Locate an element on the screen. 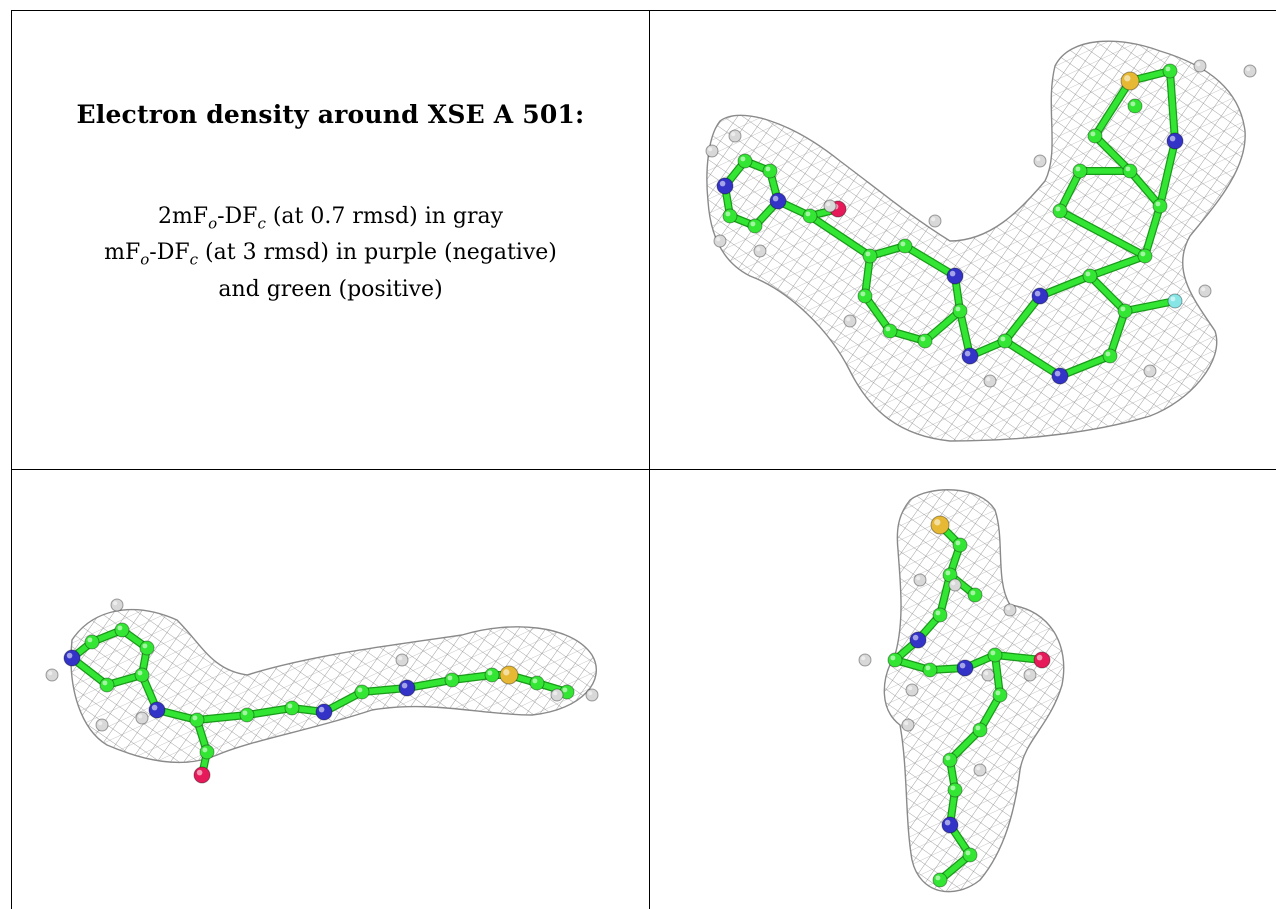 The width and height of the screenshot is (1276, 909). molecule-view-bottom-left is located at coordinates (322, 691).